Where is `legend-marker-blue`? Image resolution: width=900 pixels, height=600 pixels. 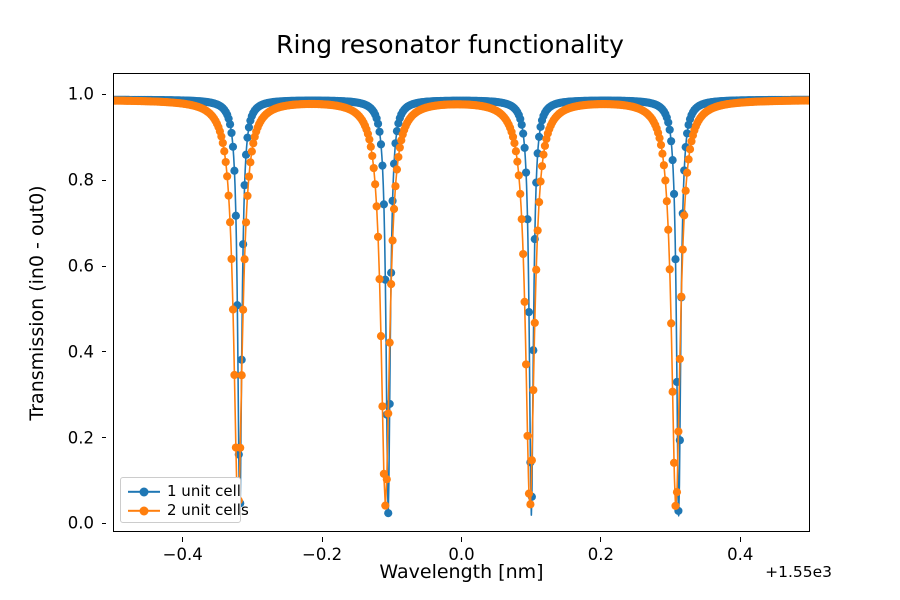
legend-marker-blue is located at coordinates (144, 492).